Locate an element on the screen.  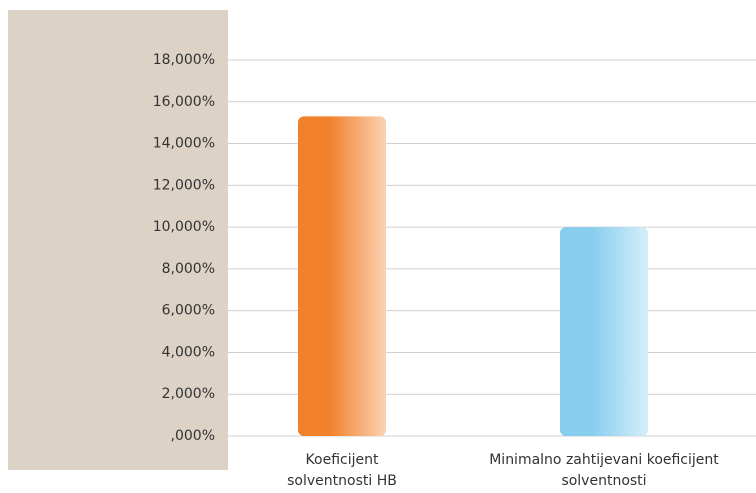
y-tick-label: 2,000% is located at coordinates (188, 394).